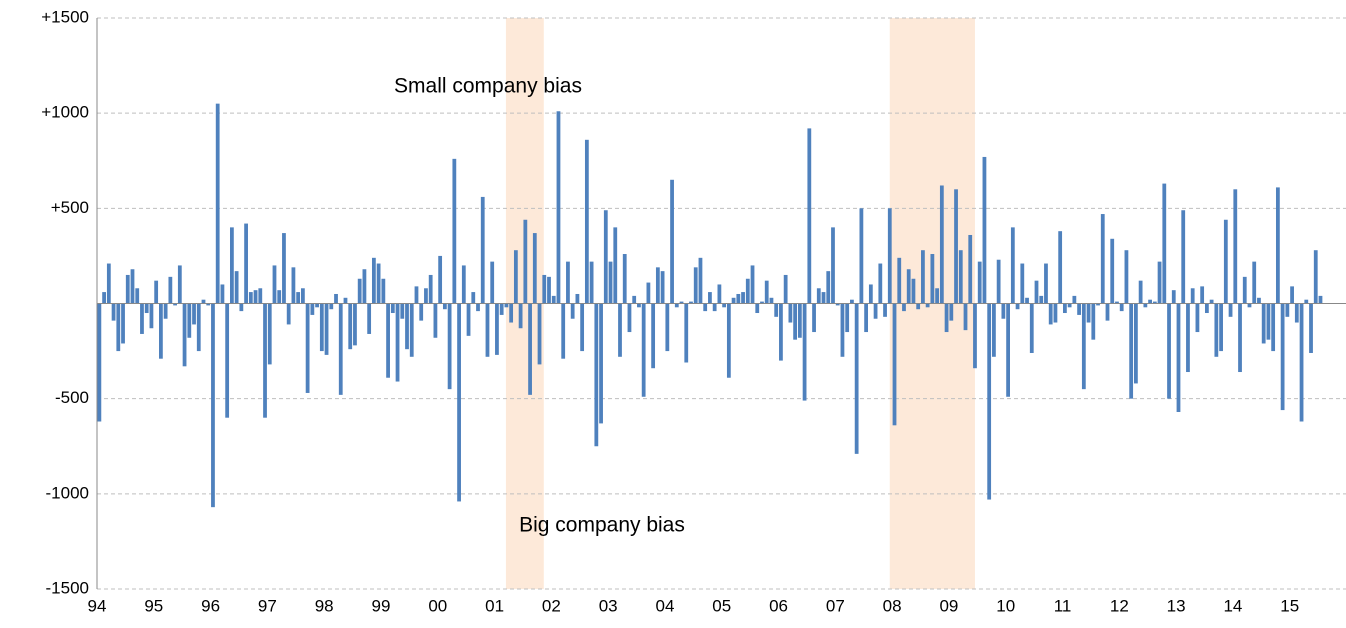 The width and height of the screenshot is (1346, 628). Describe the element at coordinates (1289, 605) in the screenshot. I see `x-tick-label: 15` at that location.